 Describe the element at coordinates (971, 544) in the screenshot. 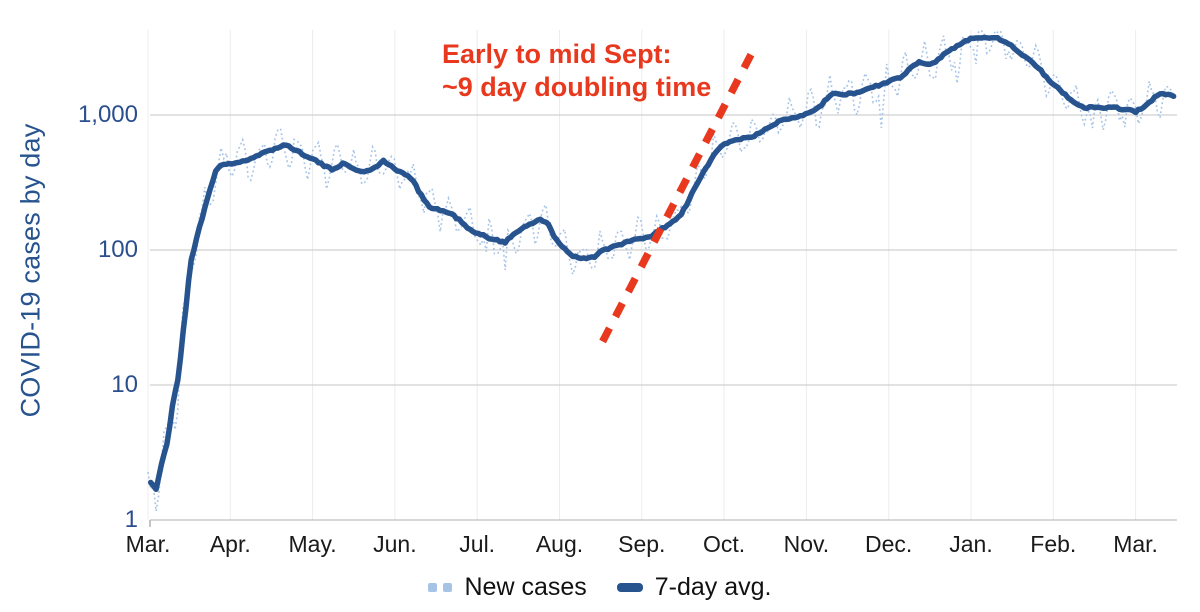

I see `x-tick-label: Jan.` at that location.